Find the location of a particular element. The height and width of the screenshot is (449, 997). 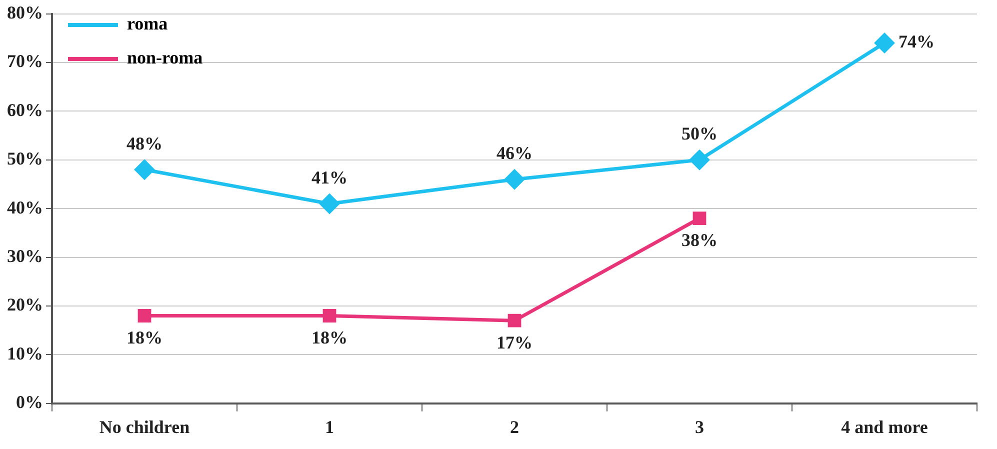

y-tick-label: 10% is located at coordinates (25, 353).